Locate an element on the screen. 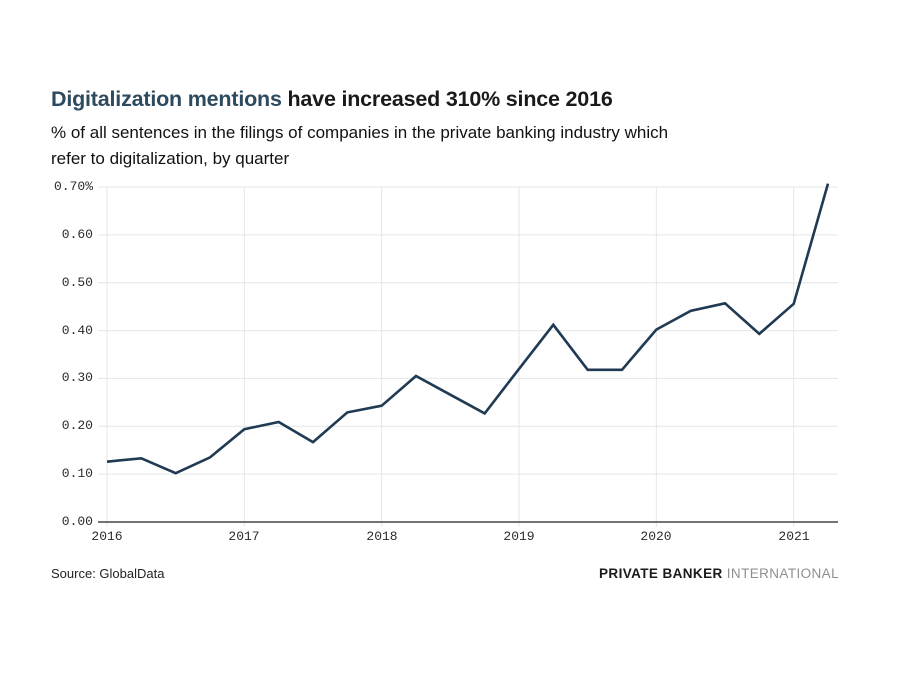 The width and height of the screenshot is (900, 675). brand-logo-primary: PRIVATE BANKER is located at coordinates (661, 573).